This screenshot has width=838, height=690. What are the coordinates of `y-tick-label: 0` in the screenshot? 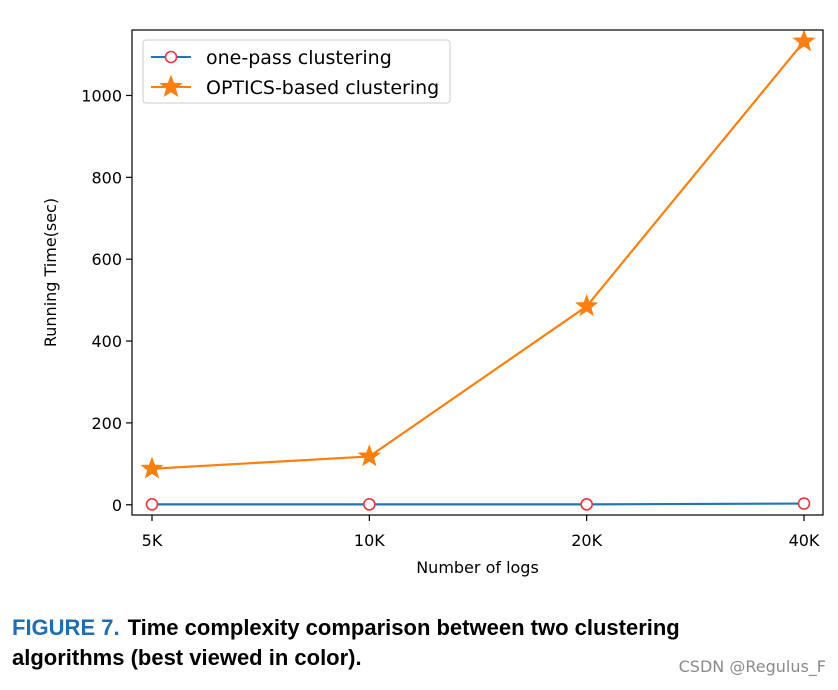 It's located at (117, 505).